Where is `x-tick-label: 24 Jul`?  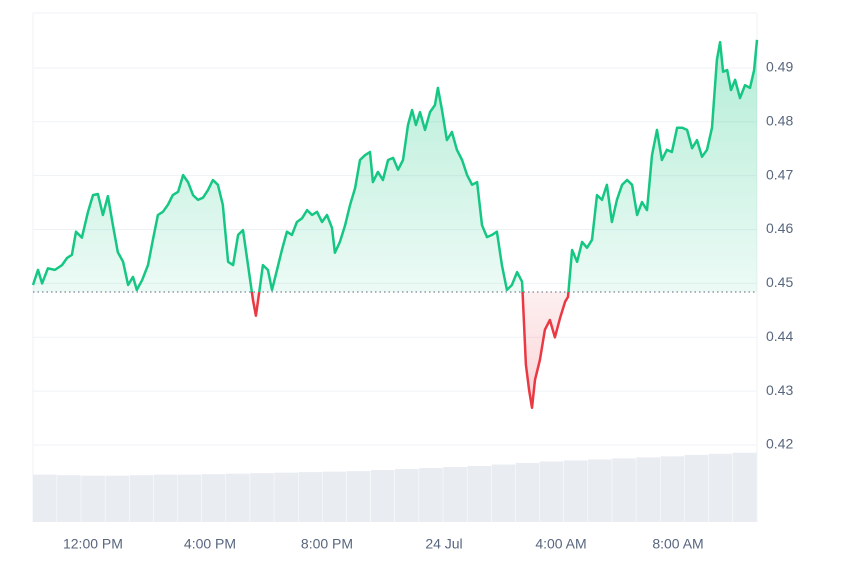
x-tick-label: 24 Jul is located at coordinates (443, 544).